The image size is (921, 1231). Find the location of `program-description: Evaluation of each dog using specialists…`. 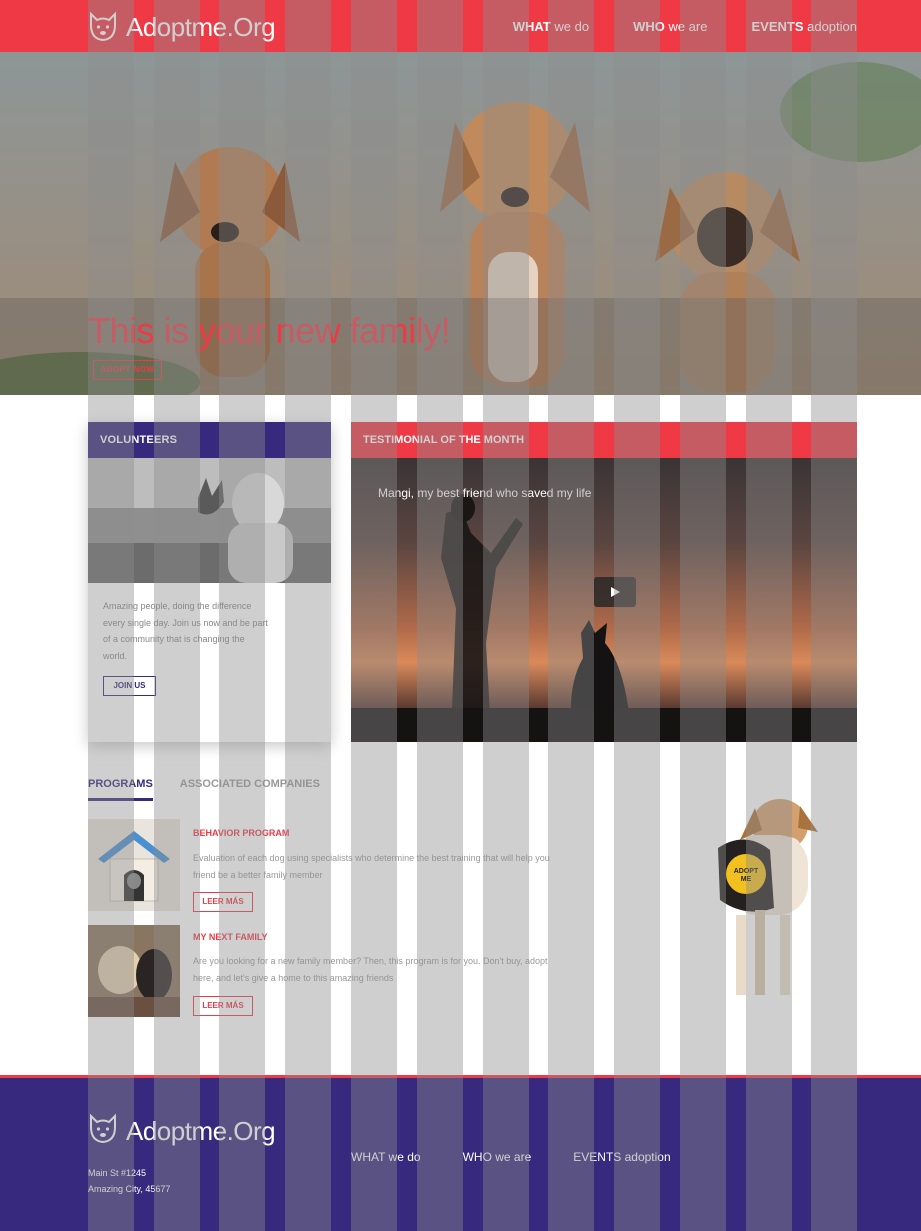

program-description: Evaluation of each dog using specialists… is located at coordinates (371, 866).